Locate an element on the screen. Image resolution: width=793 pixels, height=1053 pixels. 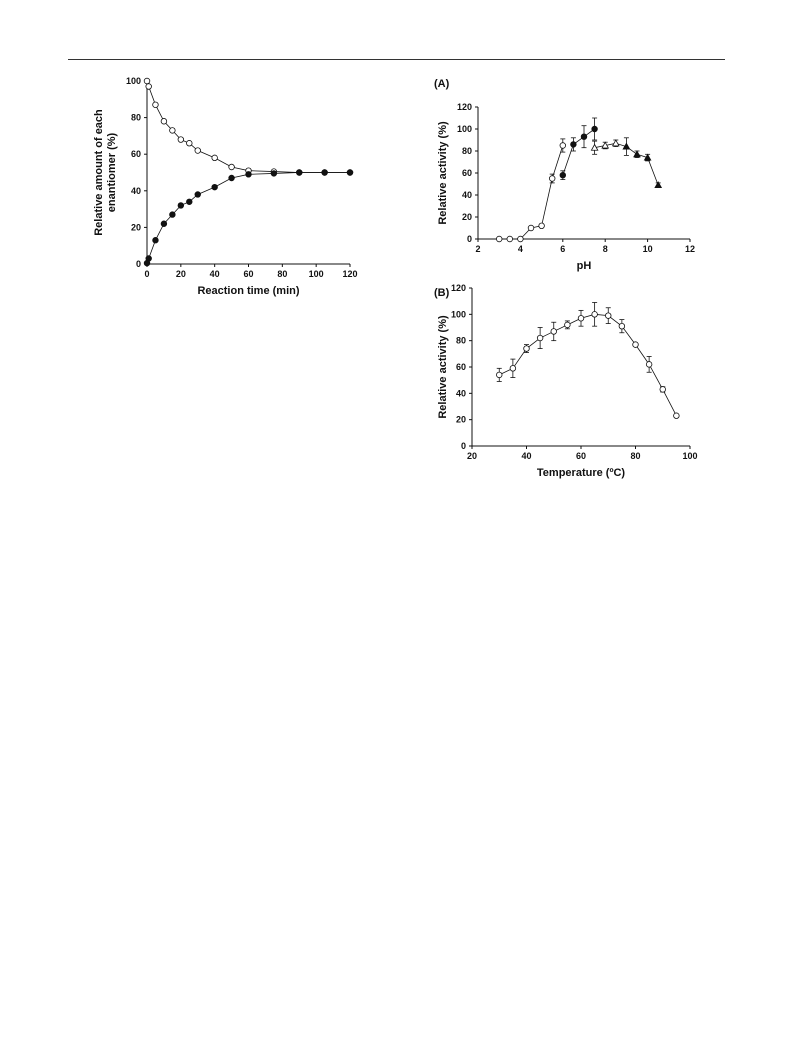
panel-label: (B) is located at coordinates (442, 293).